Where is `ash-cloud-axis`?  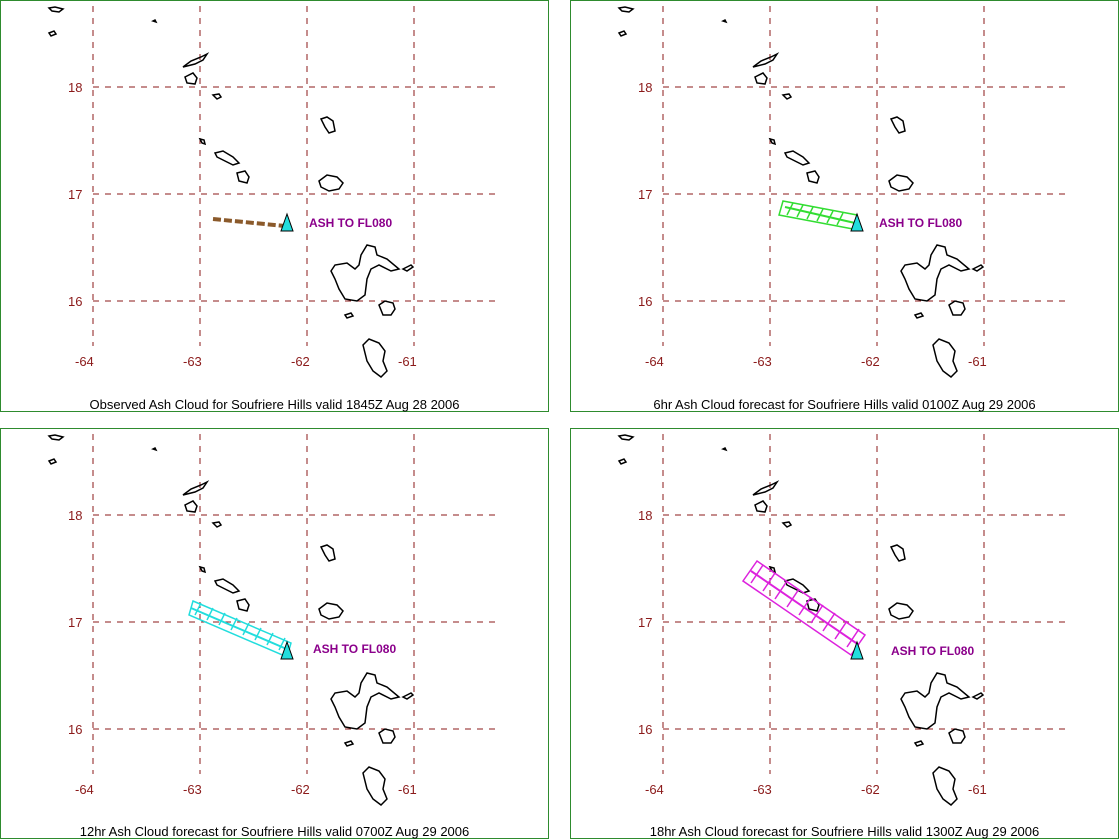
ash-cloud-axis is located at coordinates (805, 608).